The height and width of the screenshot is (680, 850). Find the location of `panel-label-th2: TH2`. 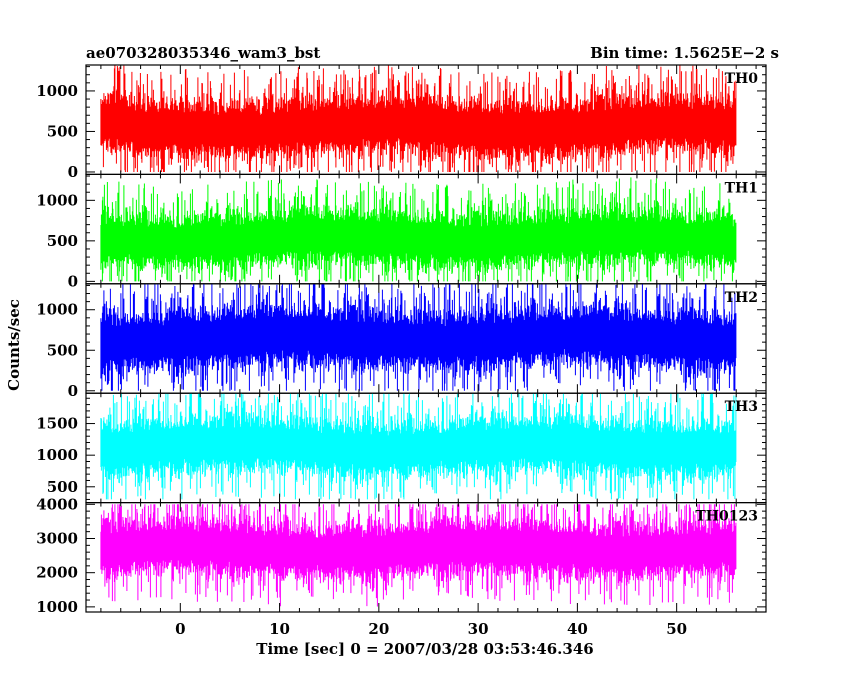

panel-label-th2: TH2 is located at coordinates (741, 298).